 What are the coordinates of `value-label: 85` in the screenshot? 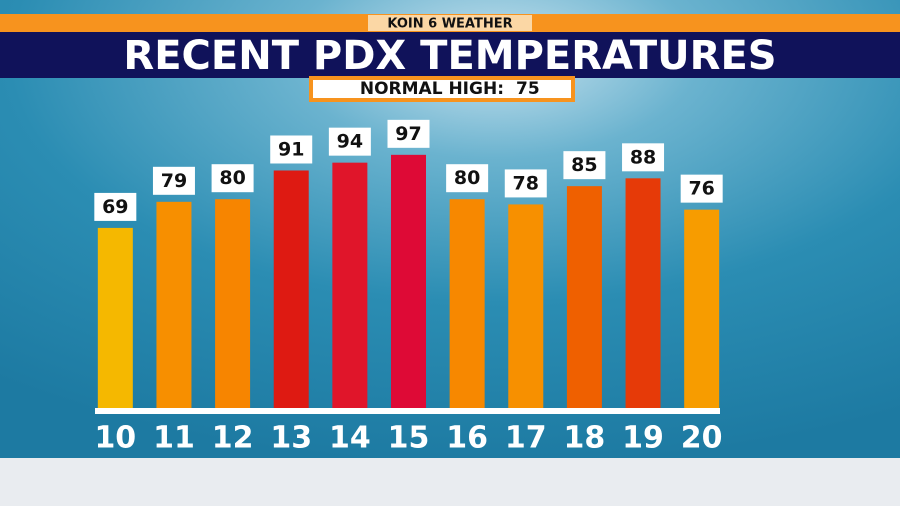 It's located at (584, 165).